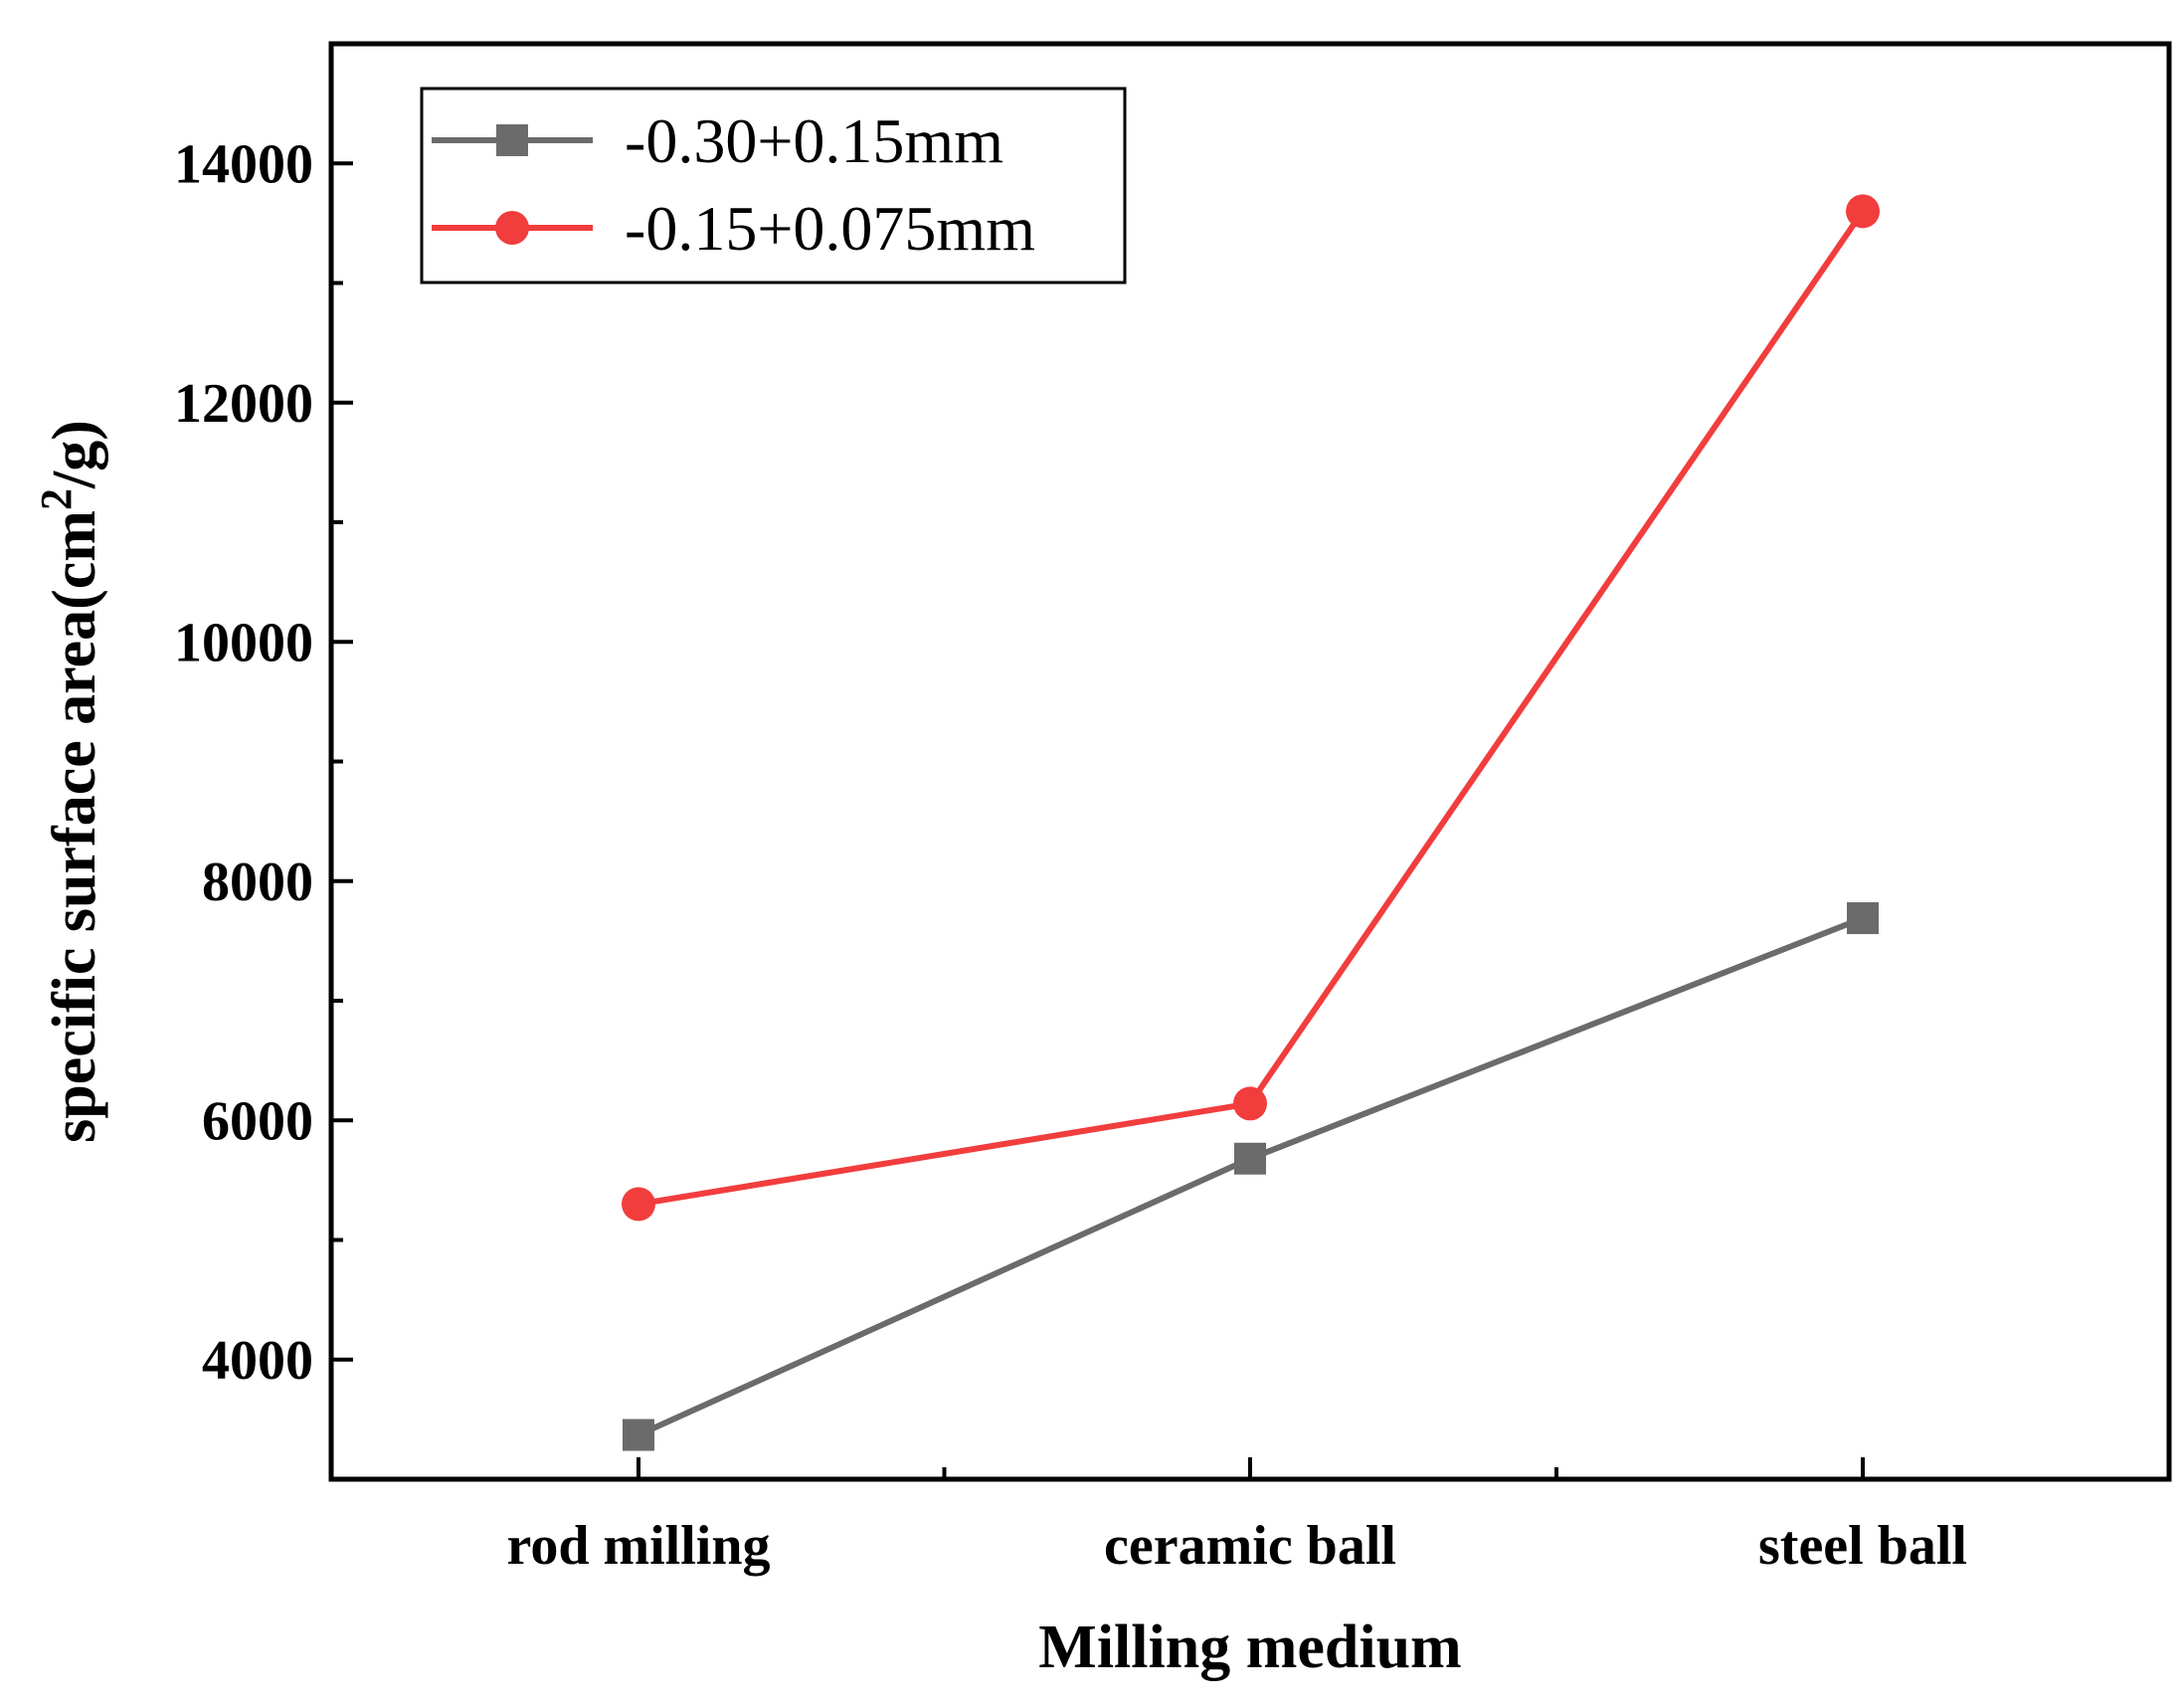  I want to click on legend-label: -0.15+0.075mm, so click(830, 228).